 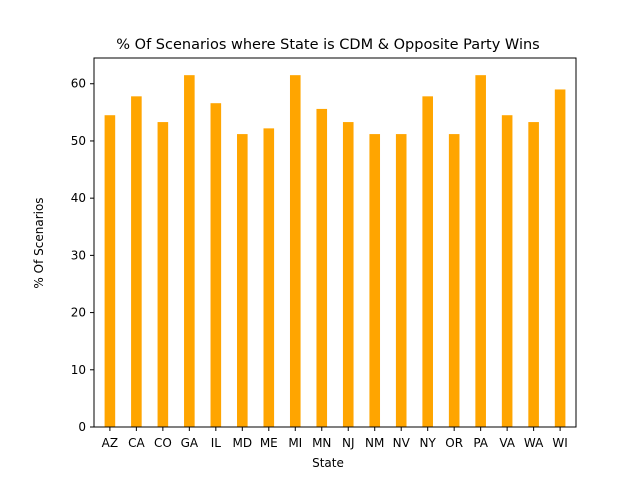 I want to click on y-tick-label: 0, so click(x=82, y=427).